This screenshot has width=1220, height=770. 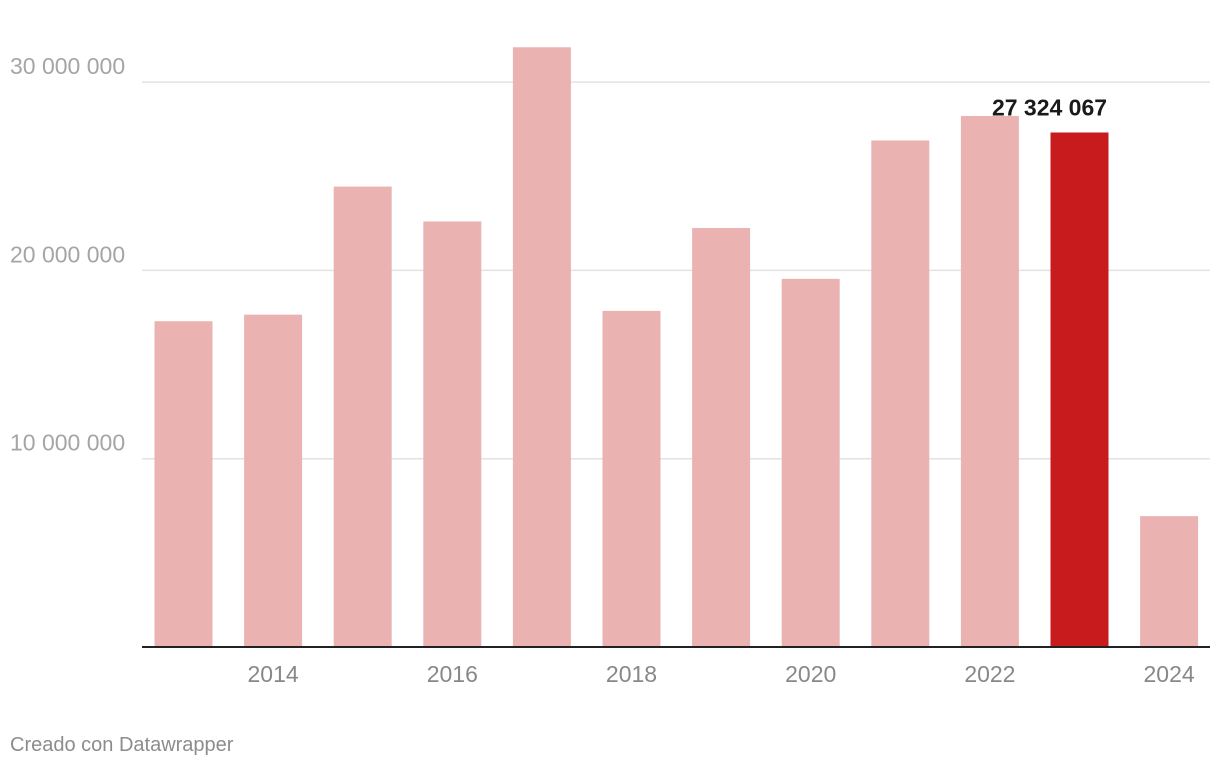 I want to click on y-tick-label: 30 000 000, so click(x=67, y=66).